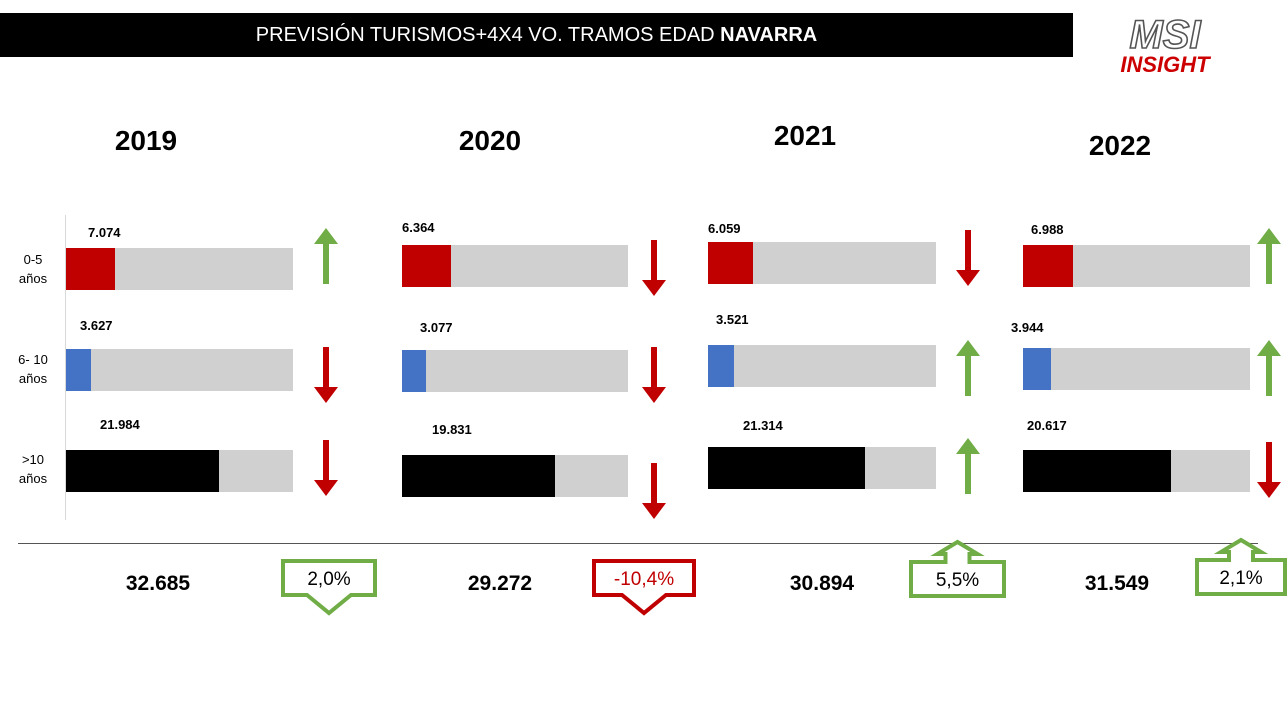 Image resolution: width=1287 pixels, height=716 pixels. I want to click on value-label: 21.984, so click(120, 424).